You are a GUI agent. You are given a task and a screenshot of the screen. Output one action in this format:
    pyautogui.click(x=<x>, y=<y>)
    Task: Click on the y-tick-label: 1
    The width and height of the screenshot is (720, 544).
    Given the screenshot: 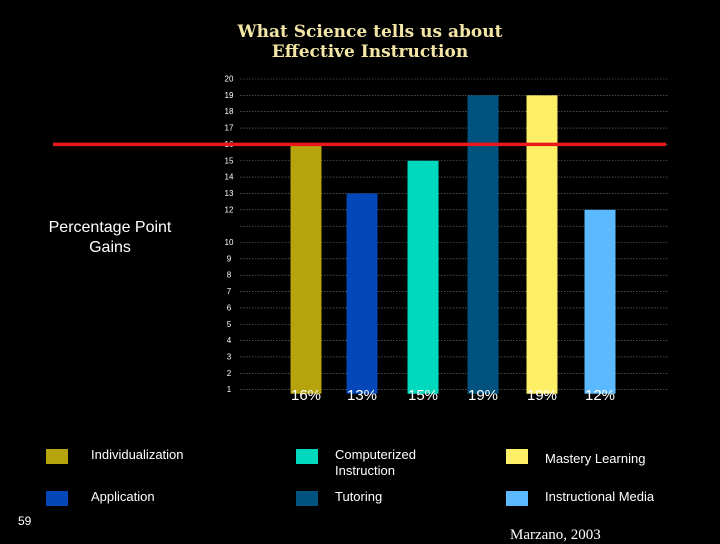 What is the action you would take?
    pyautogui.click(x=229, y=389)
    